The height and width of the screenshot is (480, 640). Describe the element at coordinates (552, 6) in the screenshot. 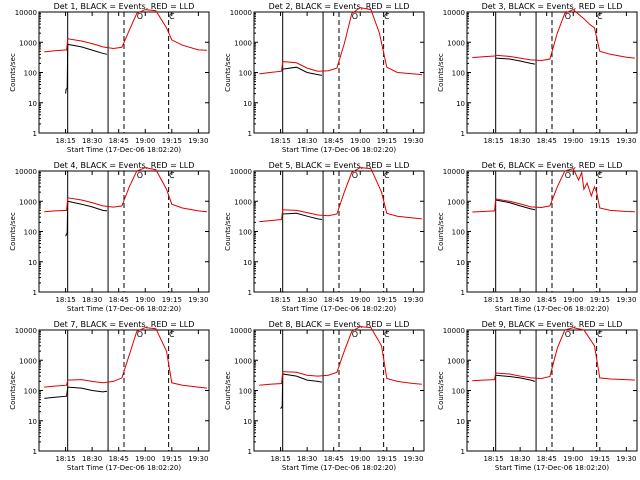

I see `panel-title: Det 3, BLACK = Events, RED = LLD` at that location.